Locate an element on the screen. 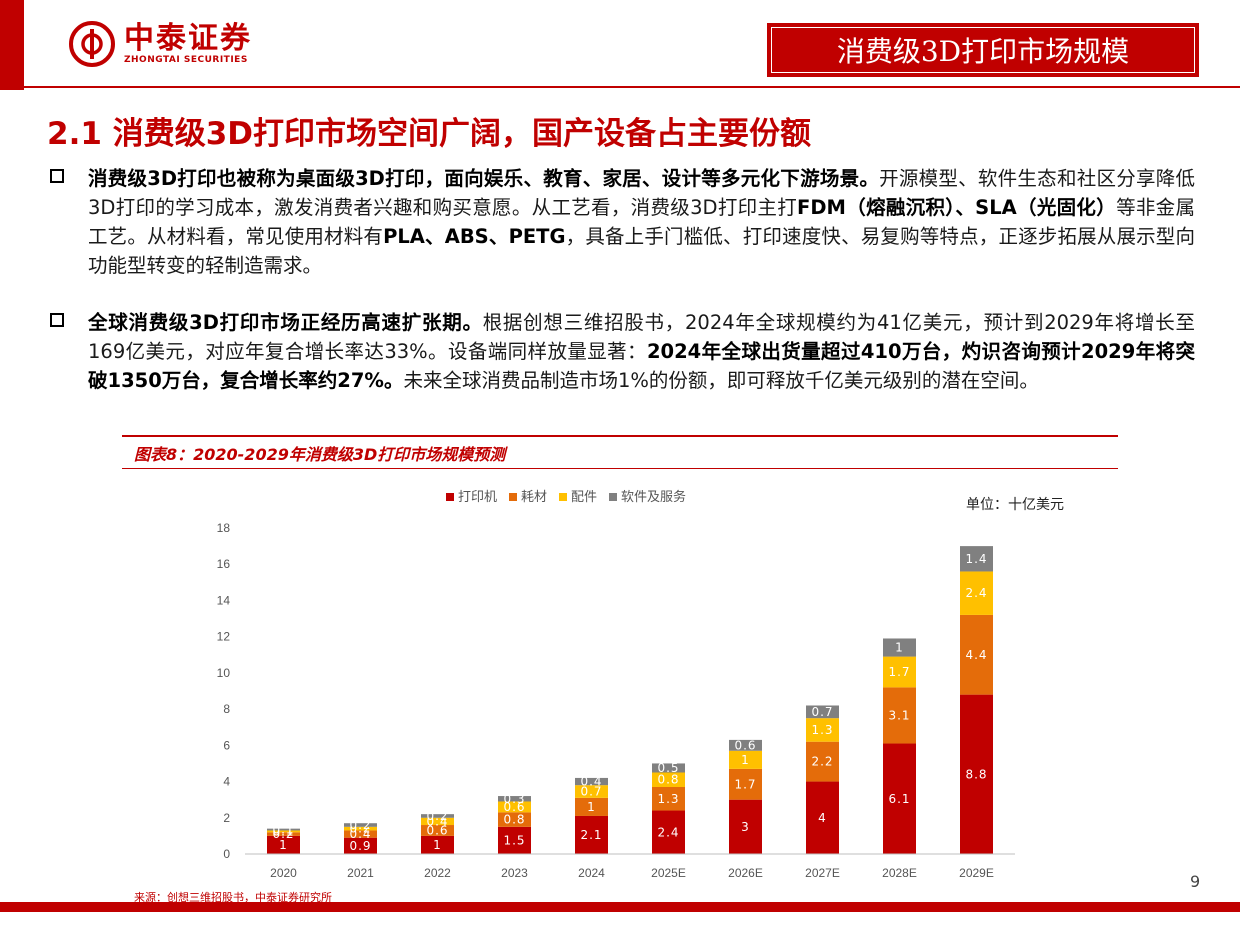  company-logo: 中泰证券 ZHONGTAI SECURITIES is located at coordinates (160, 44).